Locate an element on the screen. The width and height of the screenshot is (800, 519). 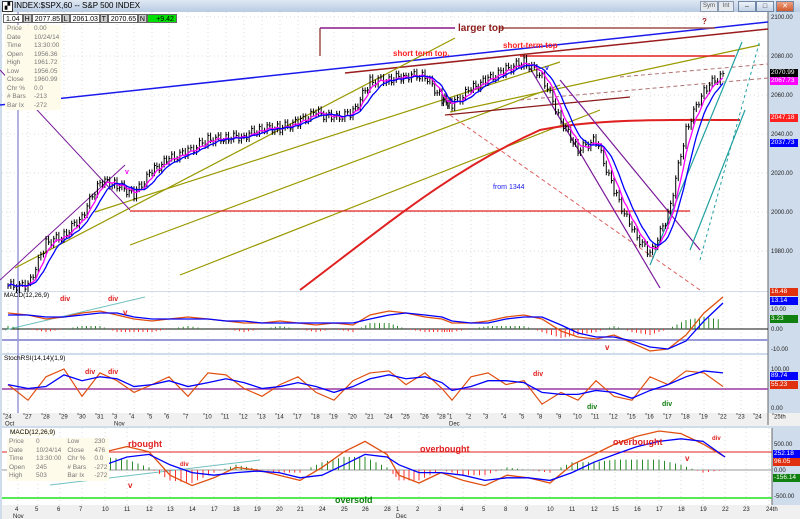
date-tick-label: 3 is located at coordinates (487, 418).